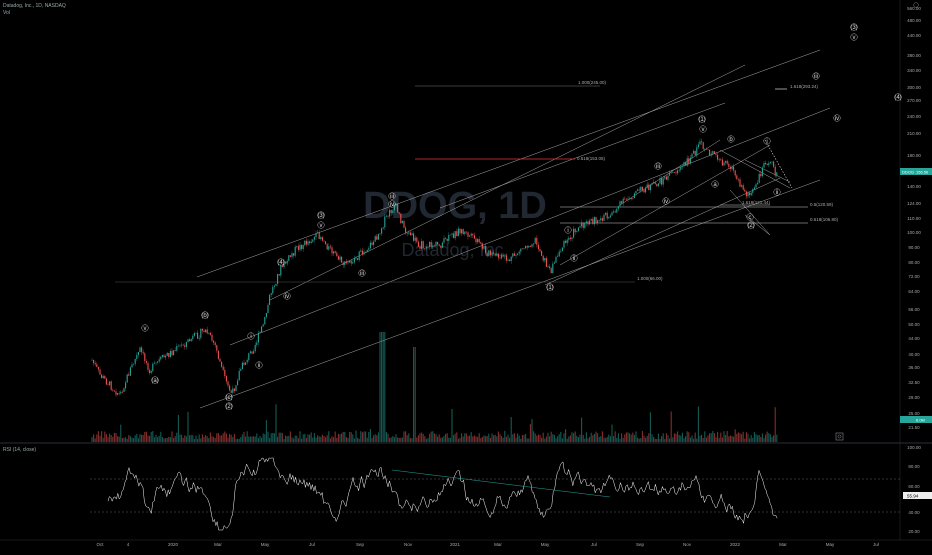 This screenshot has height=555, width=932. Describe the element at coordinates (778, 164) in the screenshot. I see `dotted-projection` at that location.